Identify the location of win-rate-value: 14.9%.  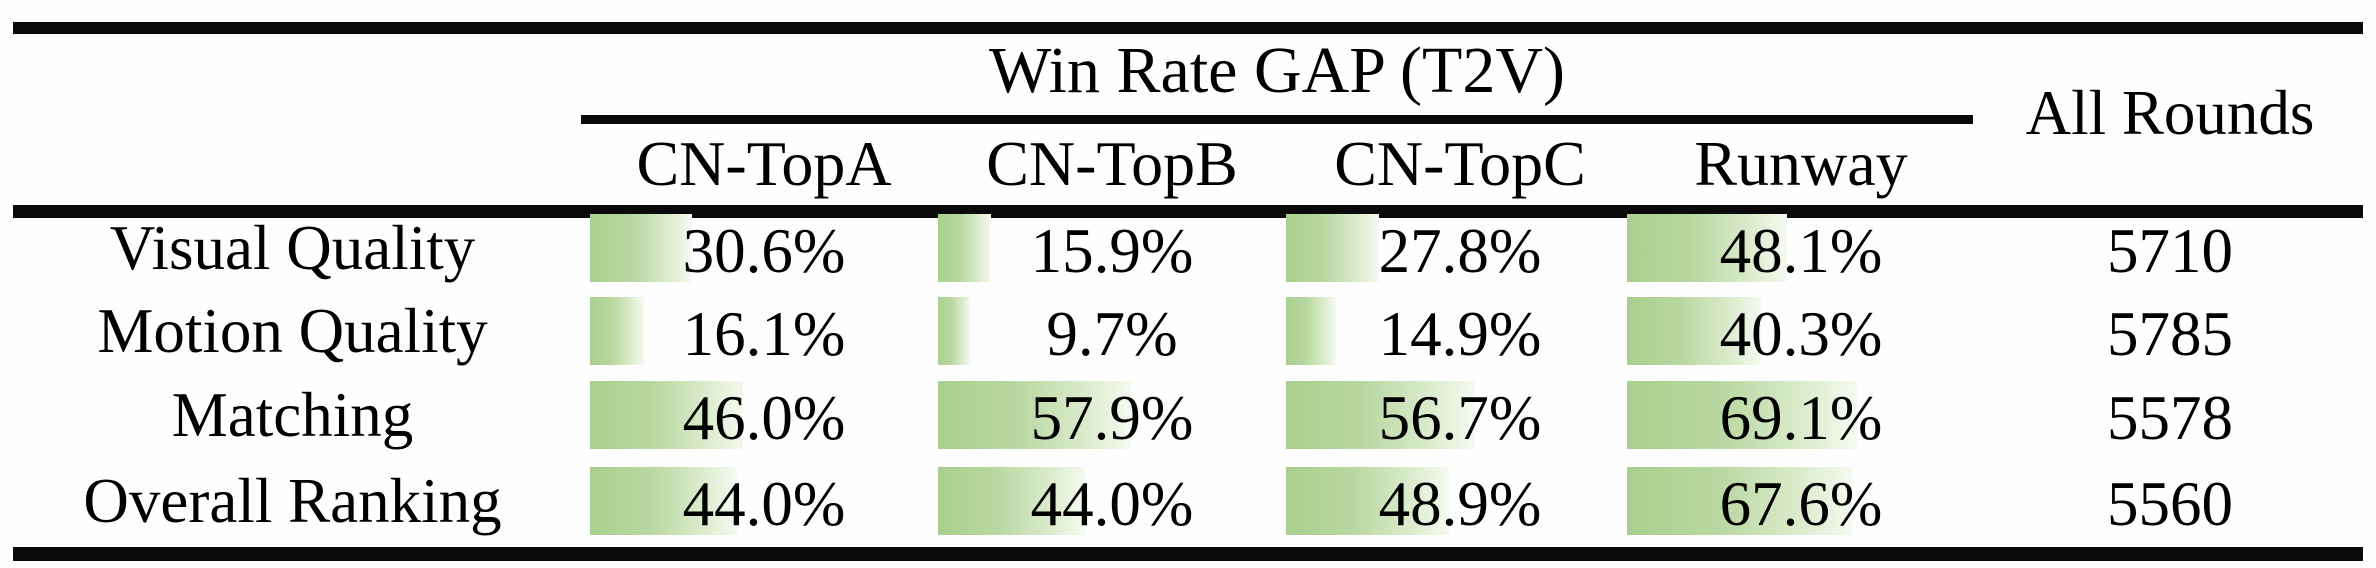
(1460, 334).